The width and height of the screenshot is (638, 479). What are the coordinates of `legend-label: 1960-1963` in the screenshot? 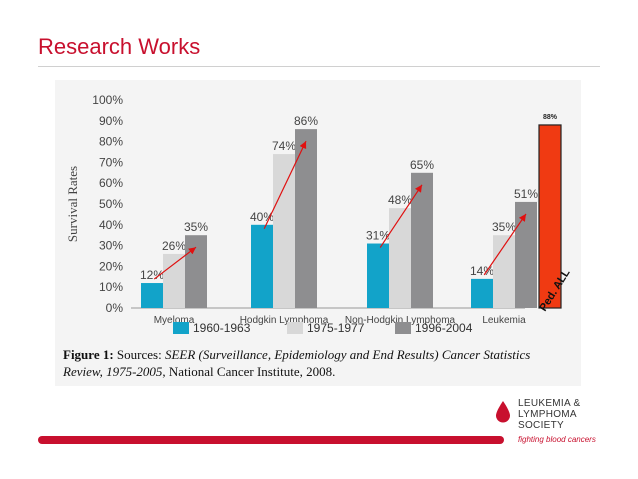 It's located at (222, 328).